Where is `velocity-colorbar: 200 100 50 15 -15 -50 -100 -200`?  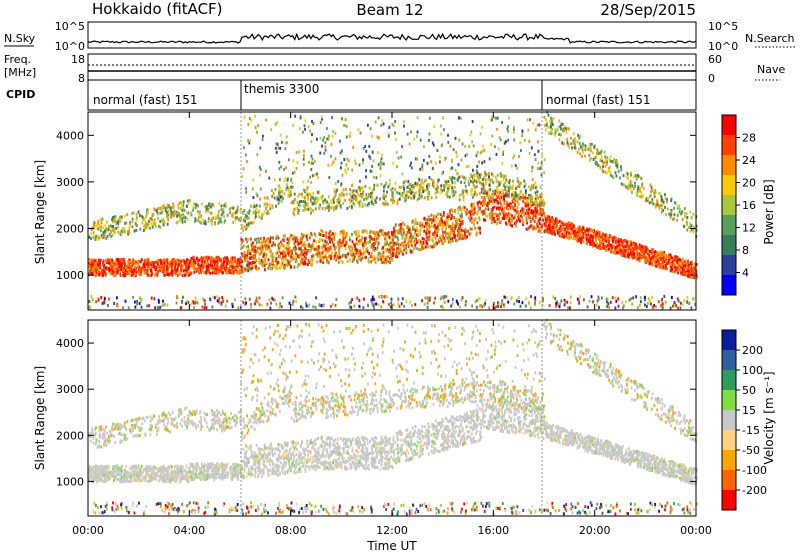
velocity-colorbar: 200 100 50 15 -15 -50 -100 -200 is located at coordinates (744, 420).